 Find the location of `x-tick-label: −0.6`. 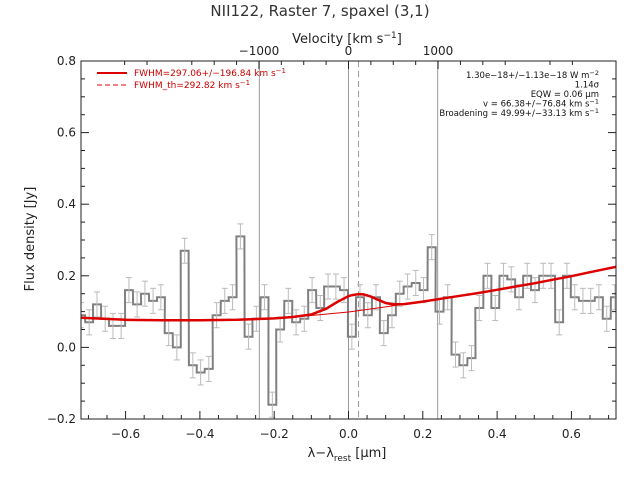

x-tick-label: −0.6 is located at coordinates (125, 434).